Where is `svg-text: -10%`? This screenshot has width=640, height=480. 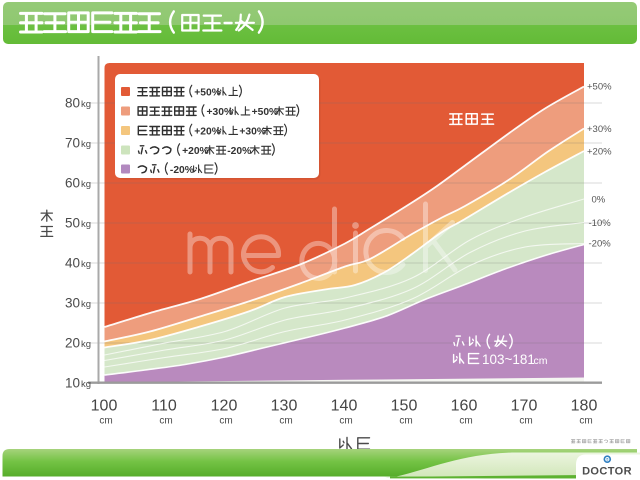 svg-text: -10% is located at coordinates (600, 223).